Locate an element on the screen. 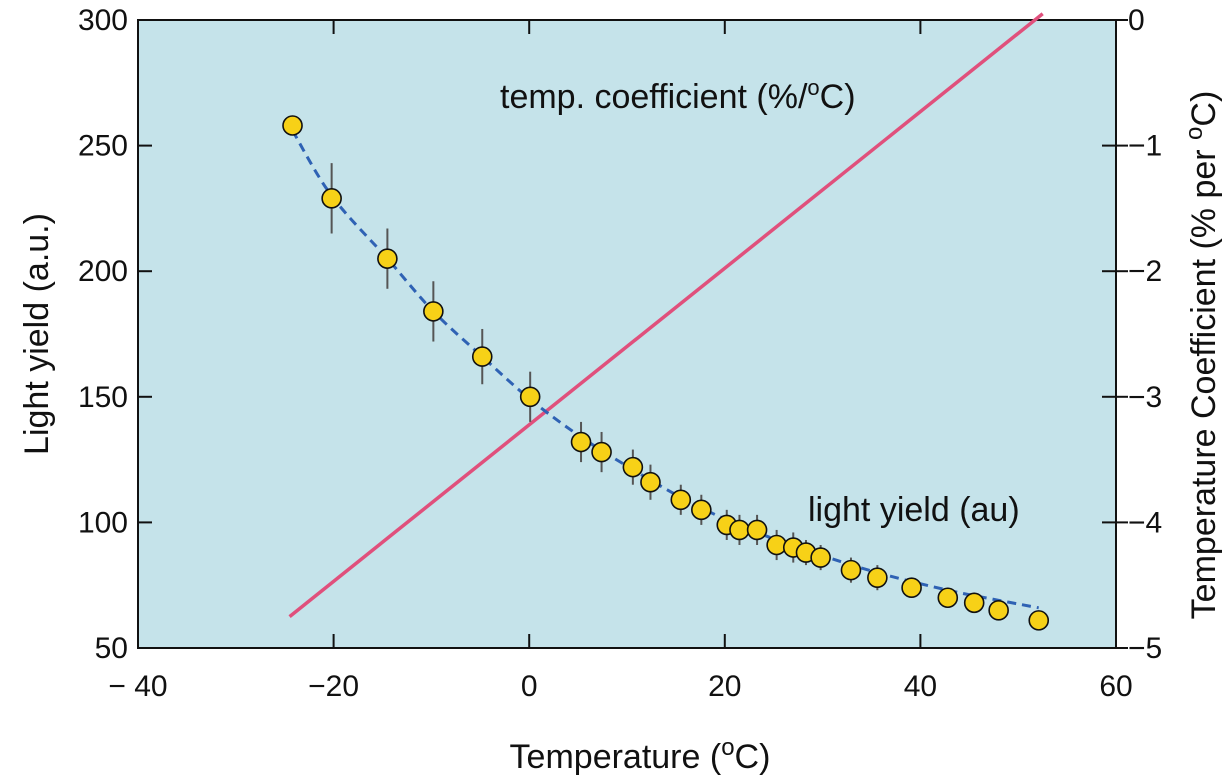  y-tick-label: 300 is located at coordinates (103, 20).